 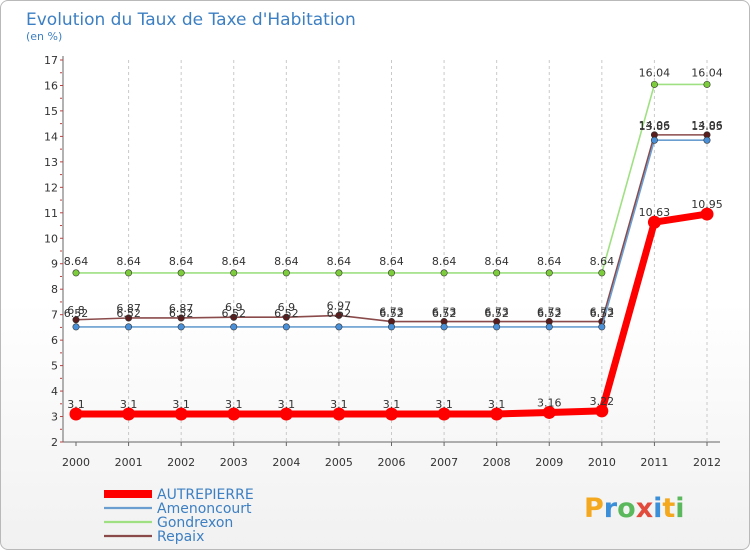 I want to click on y-tick-label: 14, so click(x=51, y=136).